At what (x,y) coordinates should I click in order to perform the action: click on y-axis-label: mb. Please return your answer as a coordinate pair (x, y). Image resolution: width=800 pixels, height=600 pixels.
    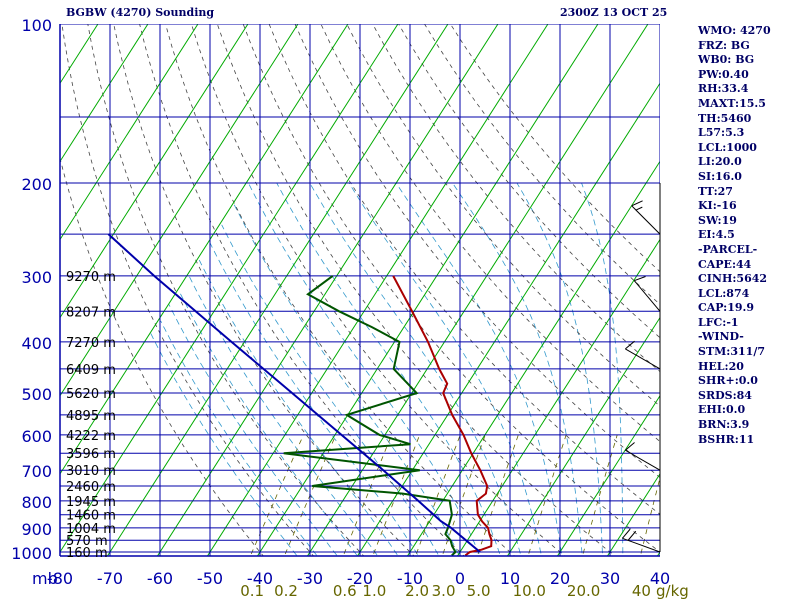
    Looking at the image, I should click on (45, 578).